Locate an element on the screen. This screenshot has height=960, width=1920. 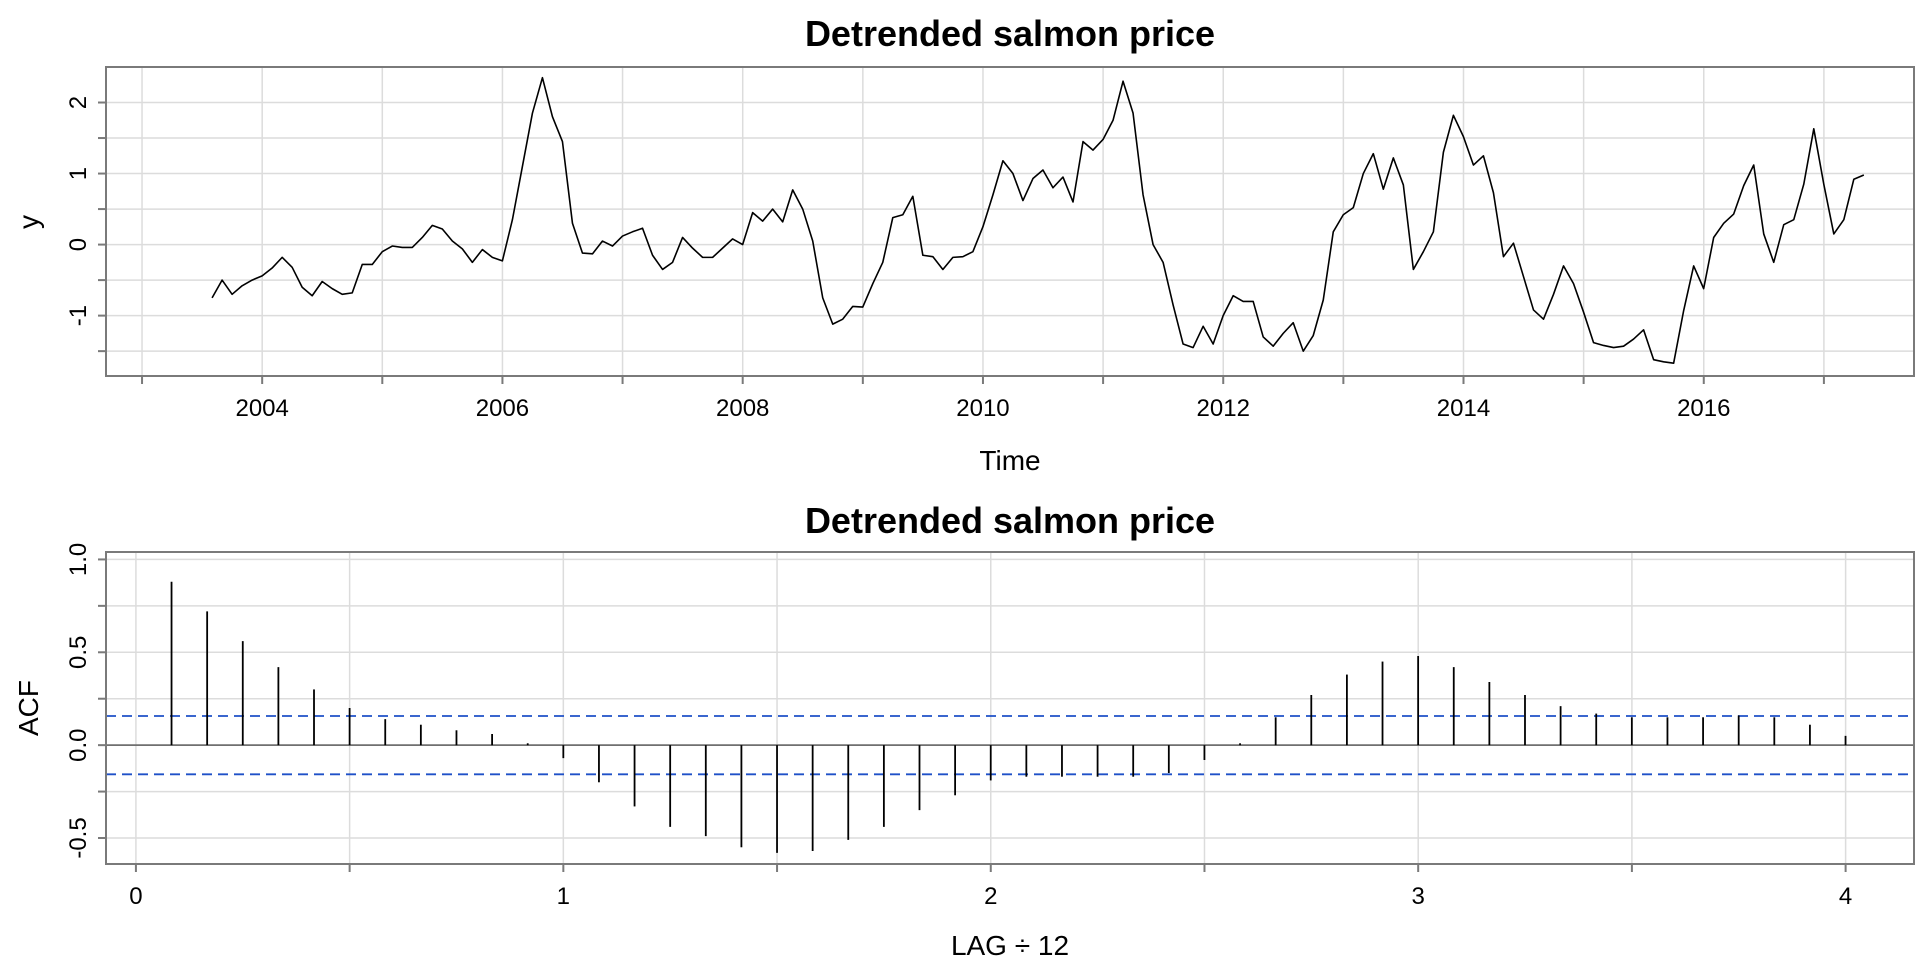
y-tick-label: -0.5 is located at coordinates (78, 837).